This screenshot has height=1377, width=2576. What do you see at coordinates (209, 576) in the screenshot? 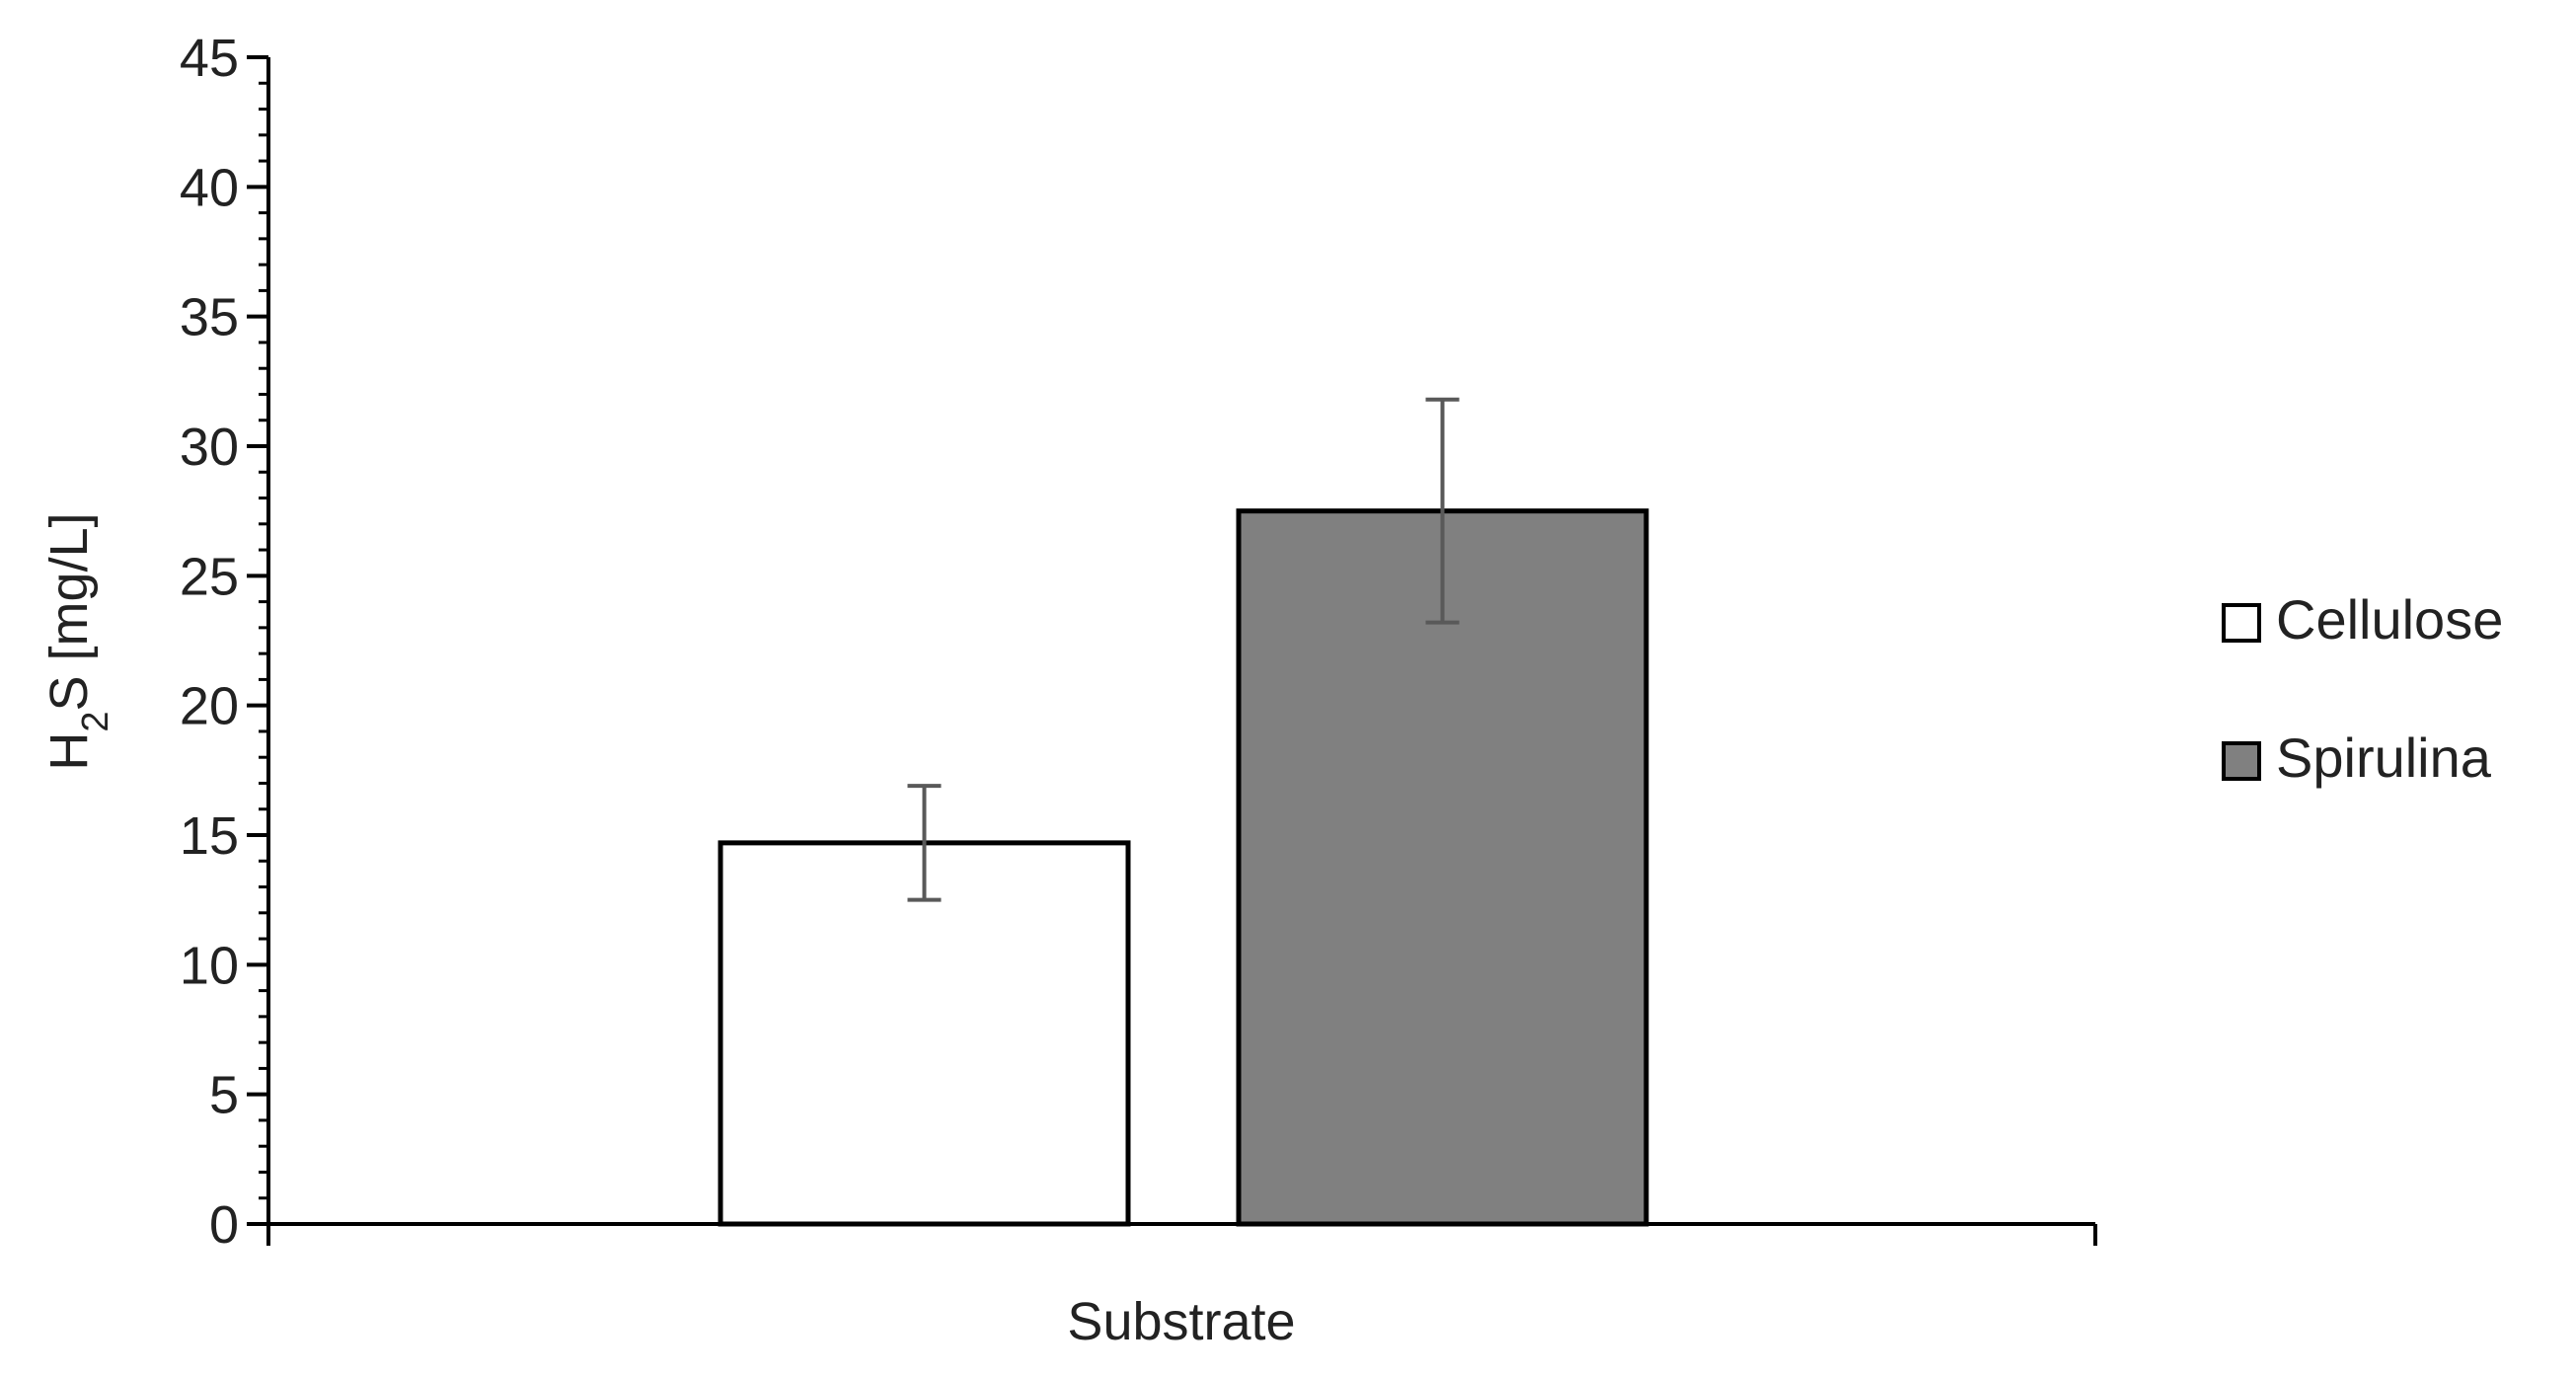
I see `y-tick-label: 25` at bounding box center [209, 576].